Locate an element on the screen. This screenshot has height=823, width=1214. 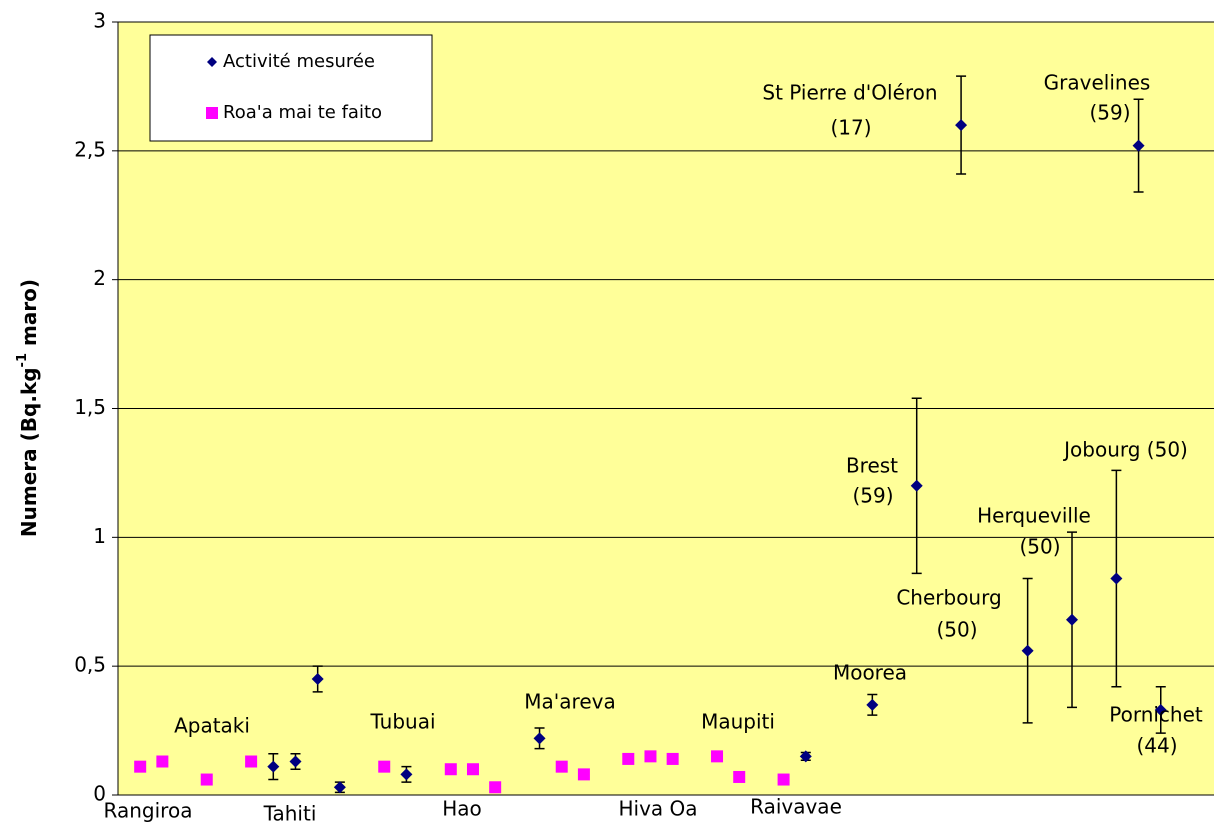
y-tick-label: 2,5 is located at coordinates (90, 149).